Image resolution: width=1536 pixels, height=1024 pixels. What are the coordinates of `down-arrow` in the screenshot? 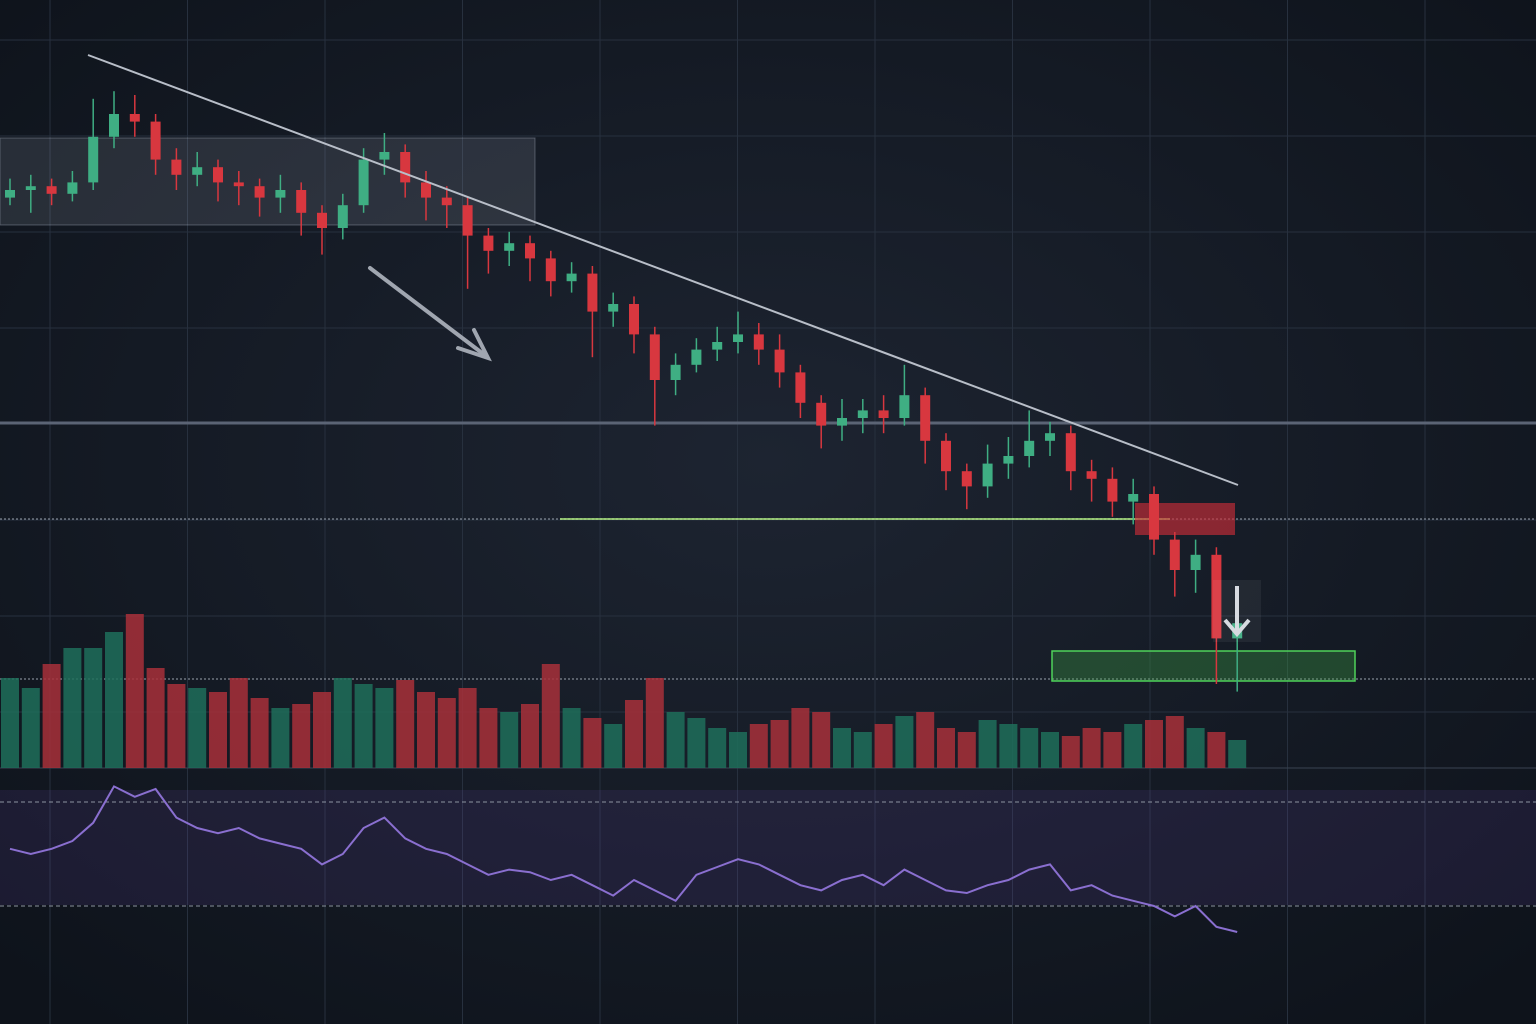 It's located at (1237, 612).